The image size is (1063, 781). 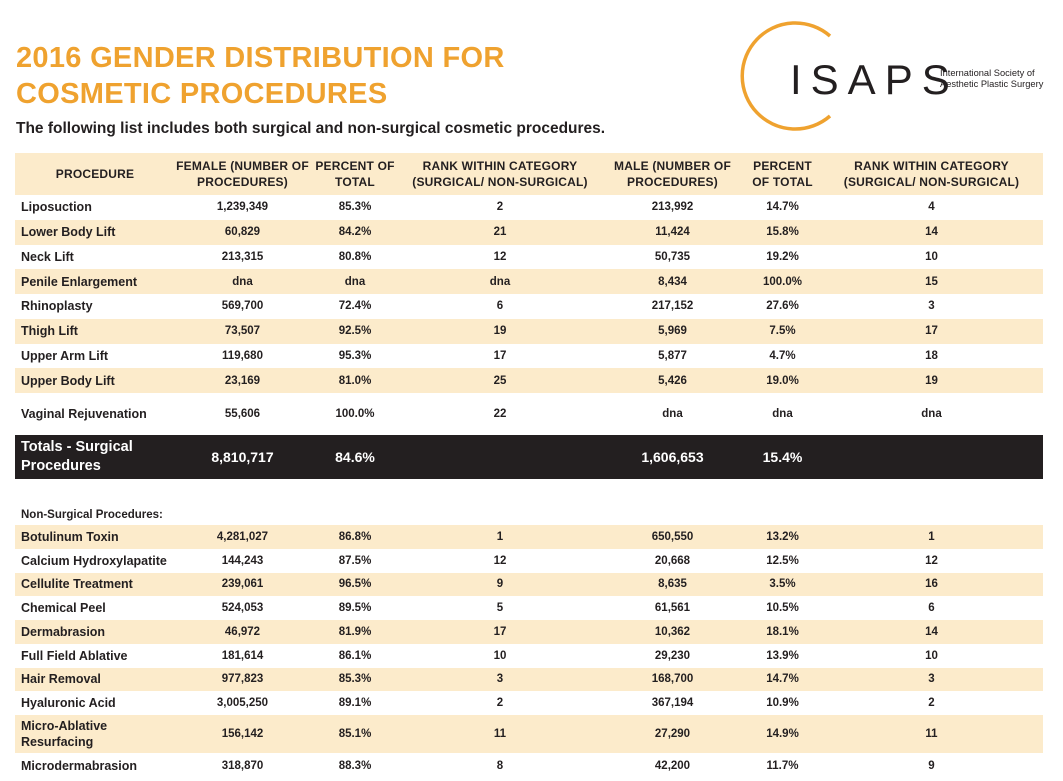 I want to click on cell-male-rank: 16, so click(x=931, y=584).